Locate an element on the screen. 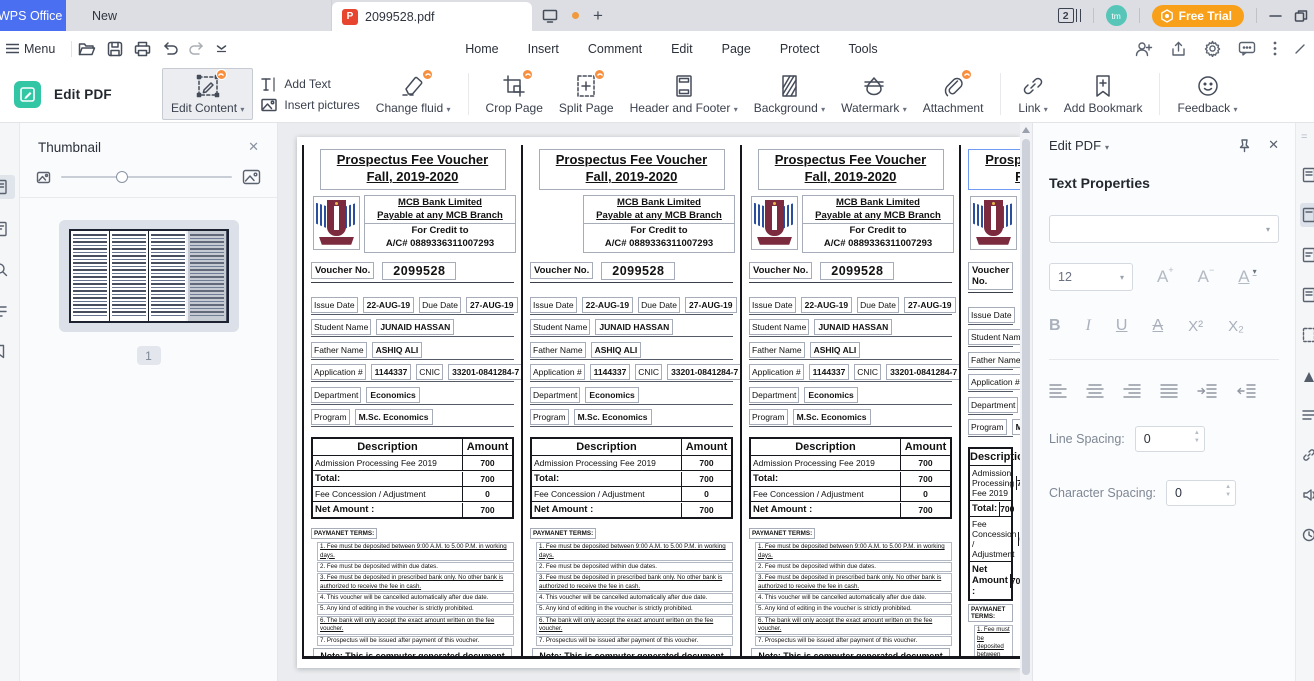 The width and height of the screenshot is (1314, 681). more-options-icon is located at coordinates (1275, 48).